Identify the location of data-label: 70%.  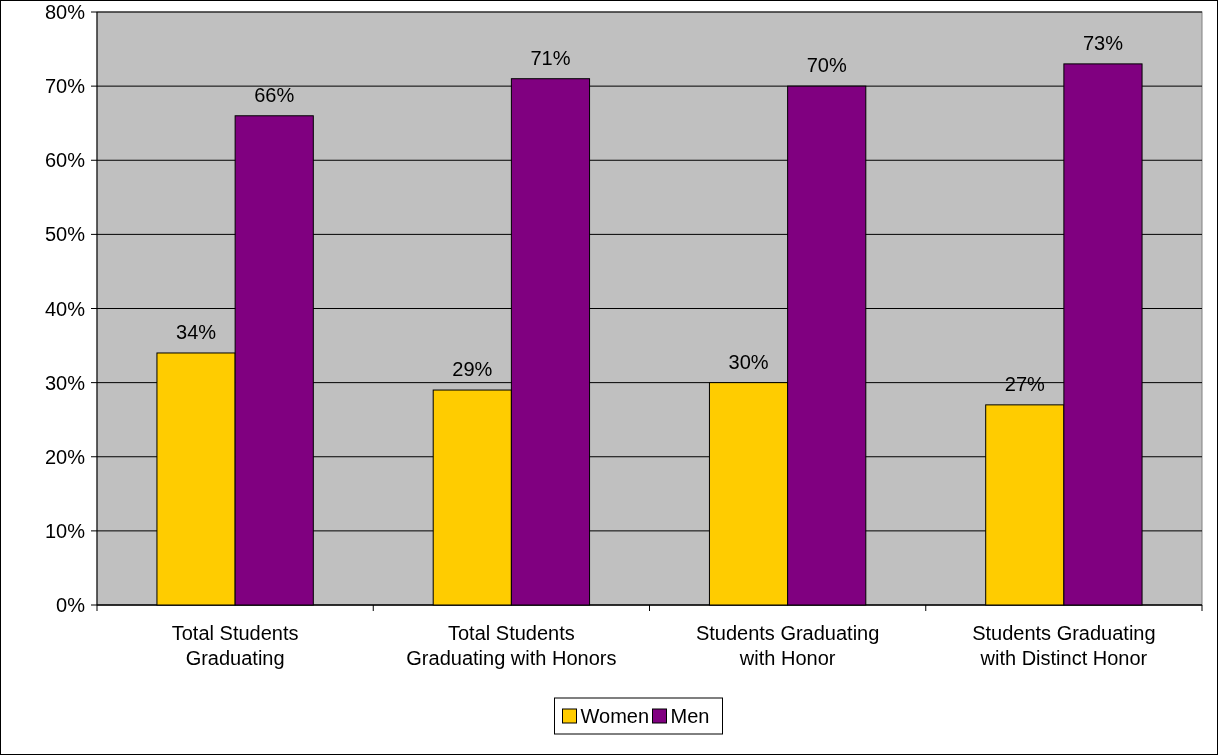
(826, 65).